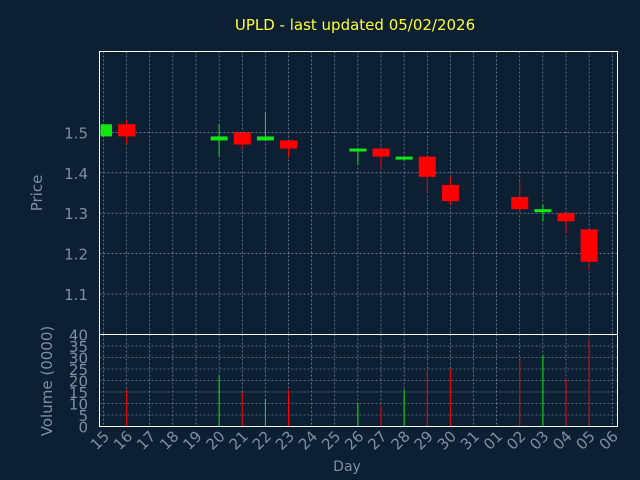  What do you see at coordinates (76, 174) in the screenshot?
I see `price-y-tick-label: 1.4` at bounding box center [76, 174].